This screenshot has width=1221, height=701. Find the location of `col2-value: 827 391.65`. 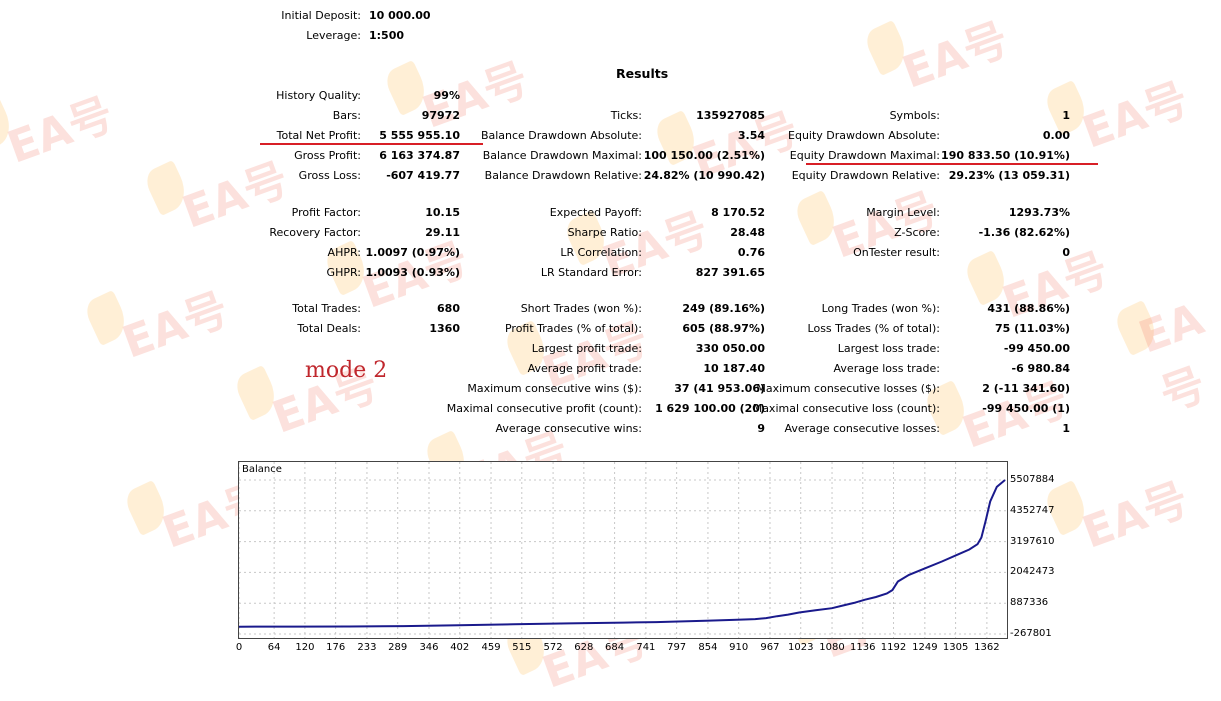

col2-value: 827 391.65 is located at coordinates (730, 272).